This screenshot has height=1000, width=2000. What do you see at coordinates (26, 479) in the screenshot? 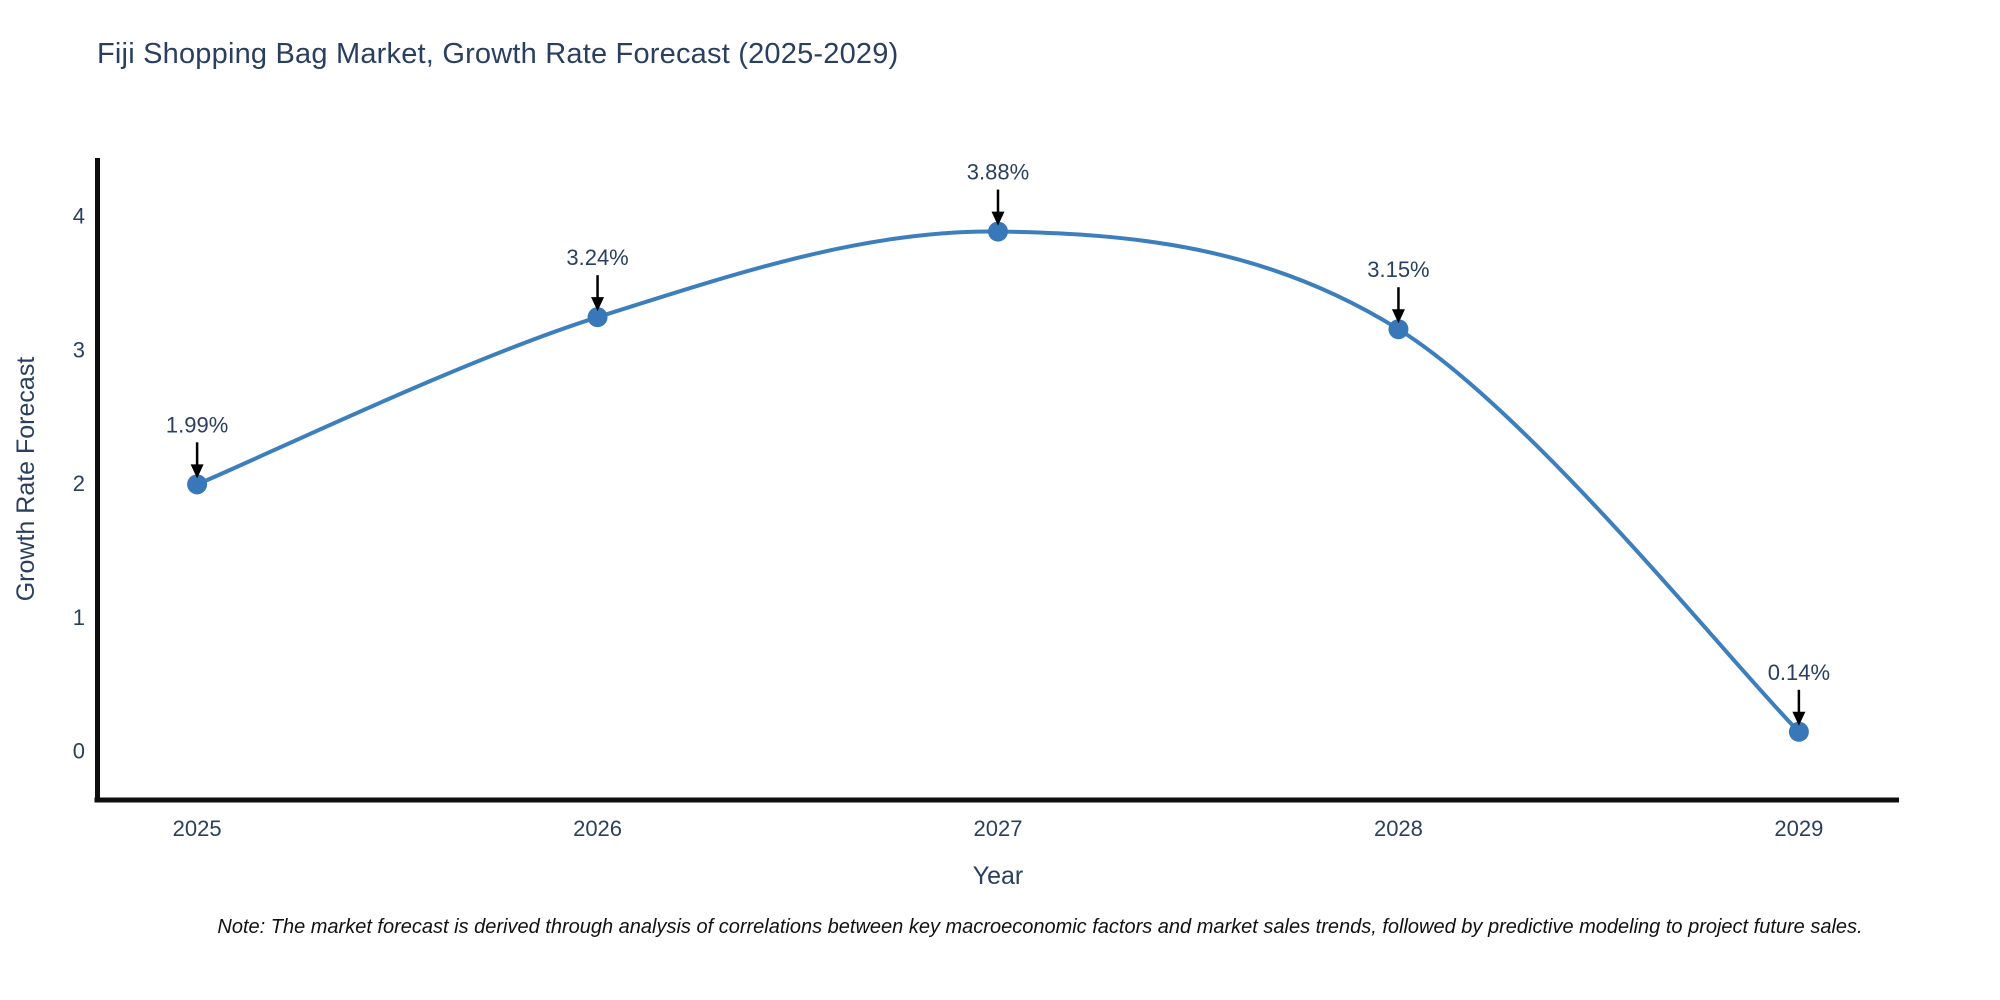
I see `y-axis-title: Growth Rate Forecast` at bounding box center [26, 479].